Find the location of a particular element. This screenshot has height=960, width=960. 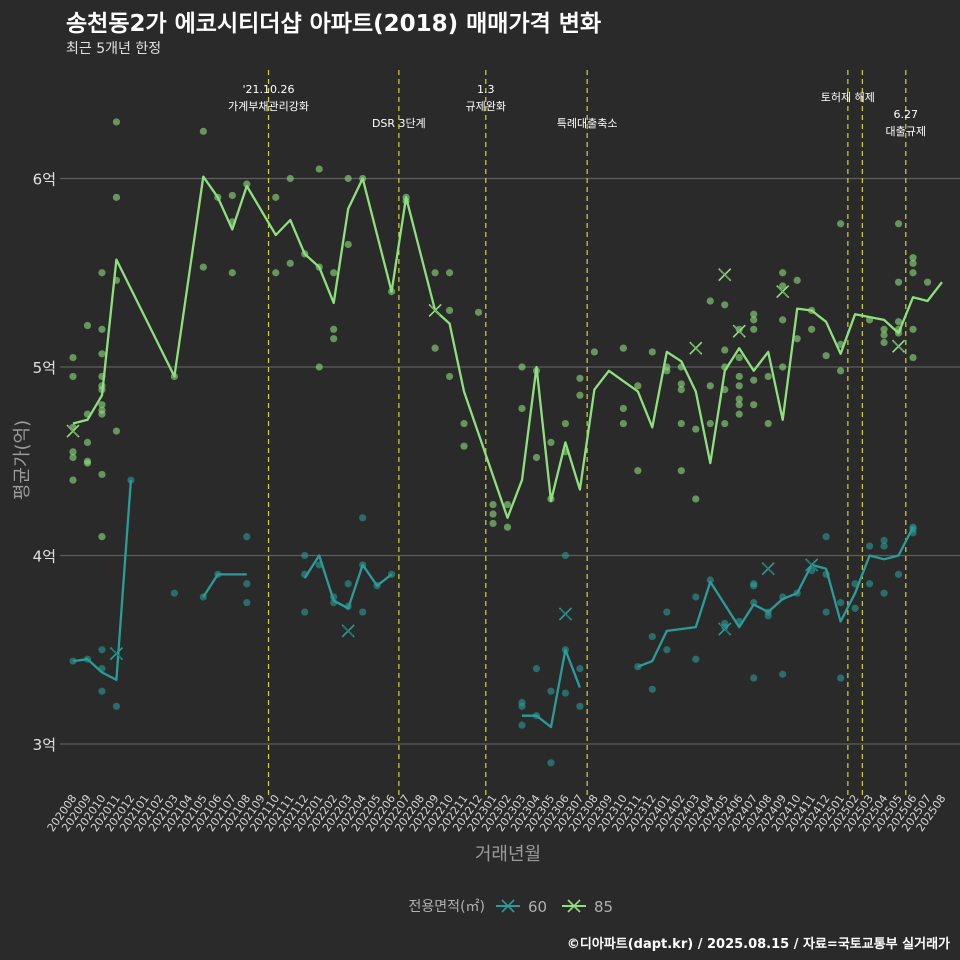

legend-label: 60 is located at coordinates (537, 907).